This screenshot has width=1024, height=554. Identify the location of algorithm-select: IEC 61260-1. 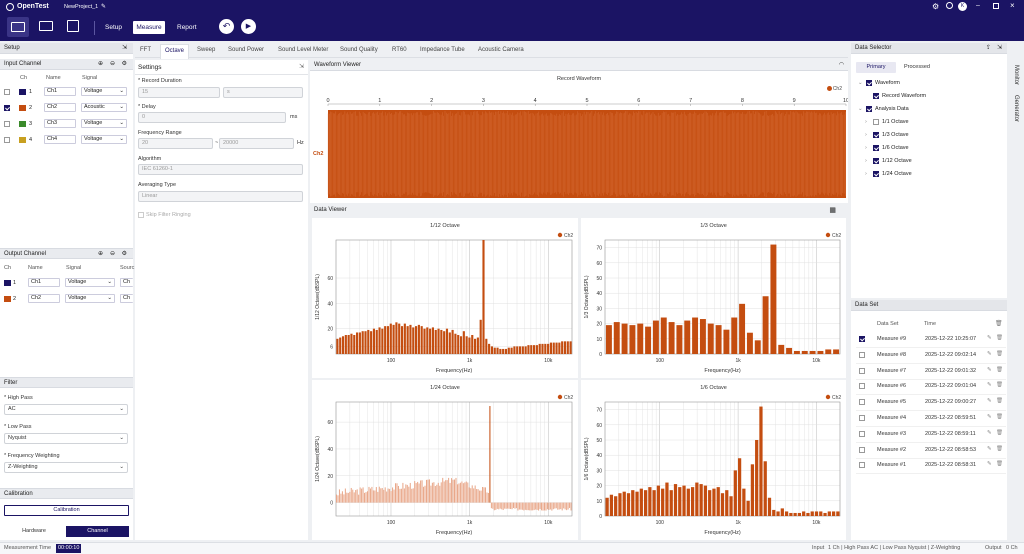
(220, 169).